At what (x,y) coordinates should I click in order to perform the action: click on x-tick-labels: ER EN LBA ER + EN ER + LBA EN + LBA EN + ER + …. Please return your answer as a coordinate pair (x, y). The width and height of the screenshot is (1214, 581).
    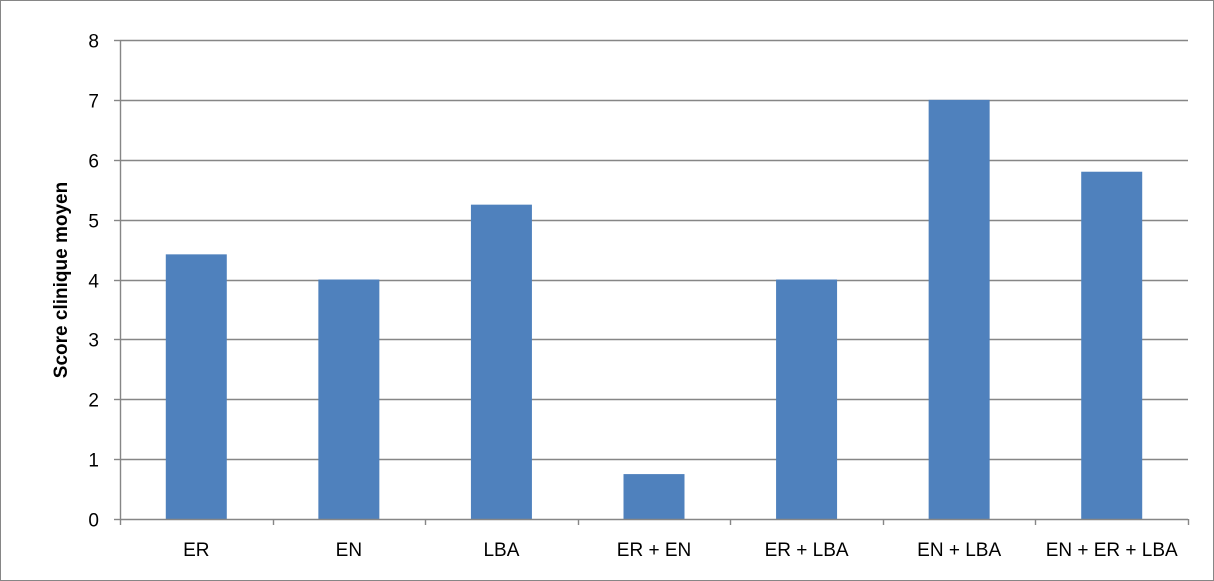
    Looking at the image, I should click on (680, 550).